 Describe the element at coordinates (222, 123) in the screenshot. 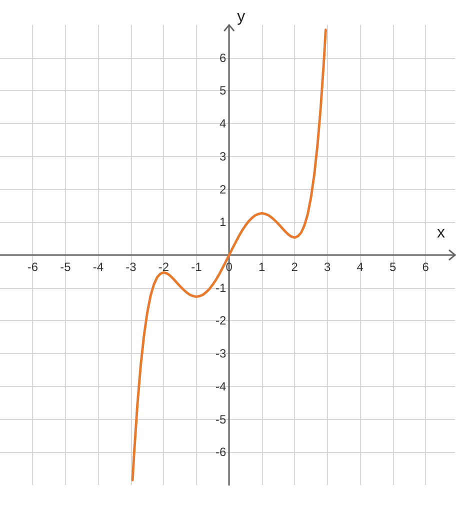

I see `y-tick-label: 4` at that location.